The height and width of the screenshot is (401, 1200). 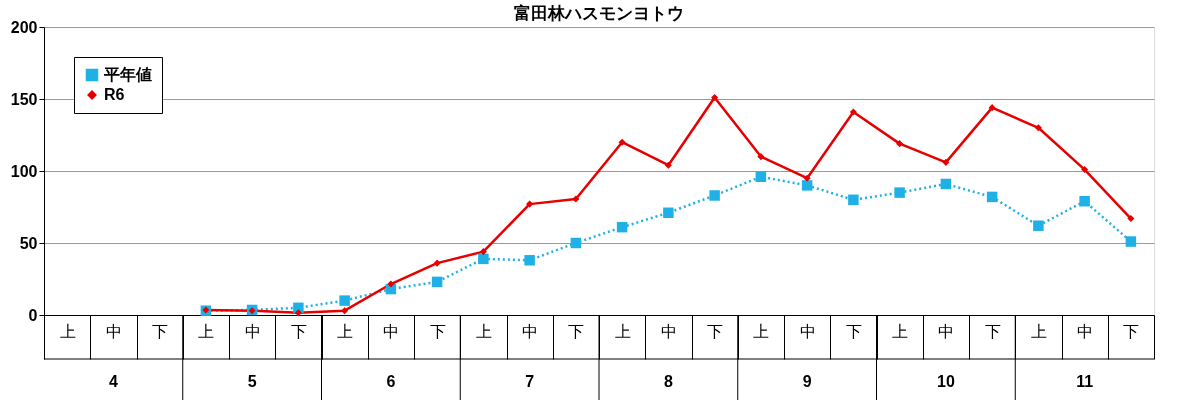 I want to click on text: 7, so click(x=530, y=381).